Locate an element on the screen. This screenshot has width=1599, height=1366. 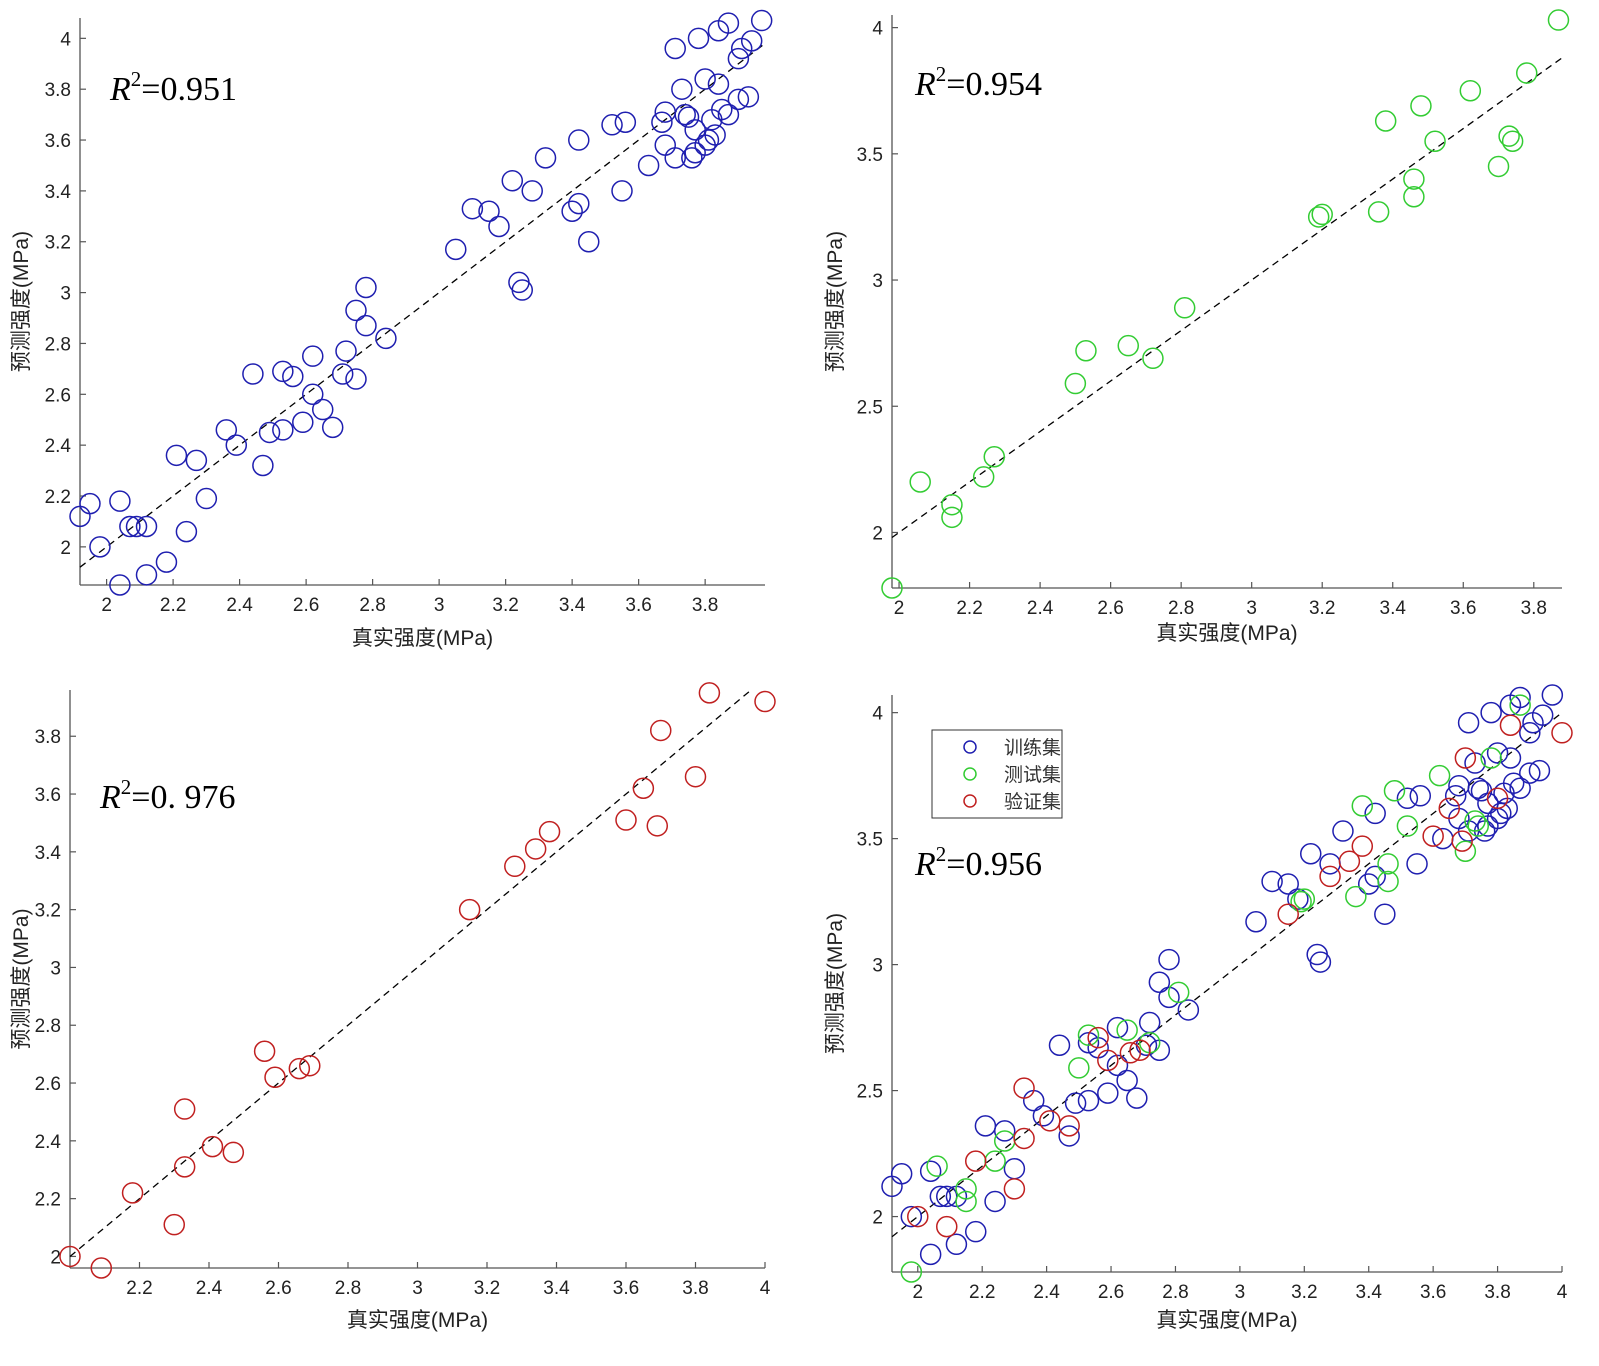
r-squared-annotation: R2=0.951 is located at coordinates (173, 87).